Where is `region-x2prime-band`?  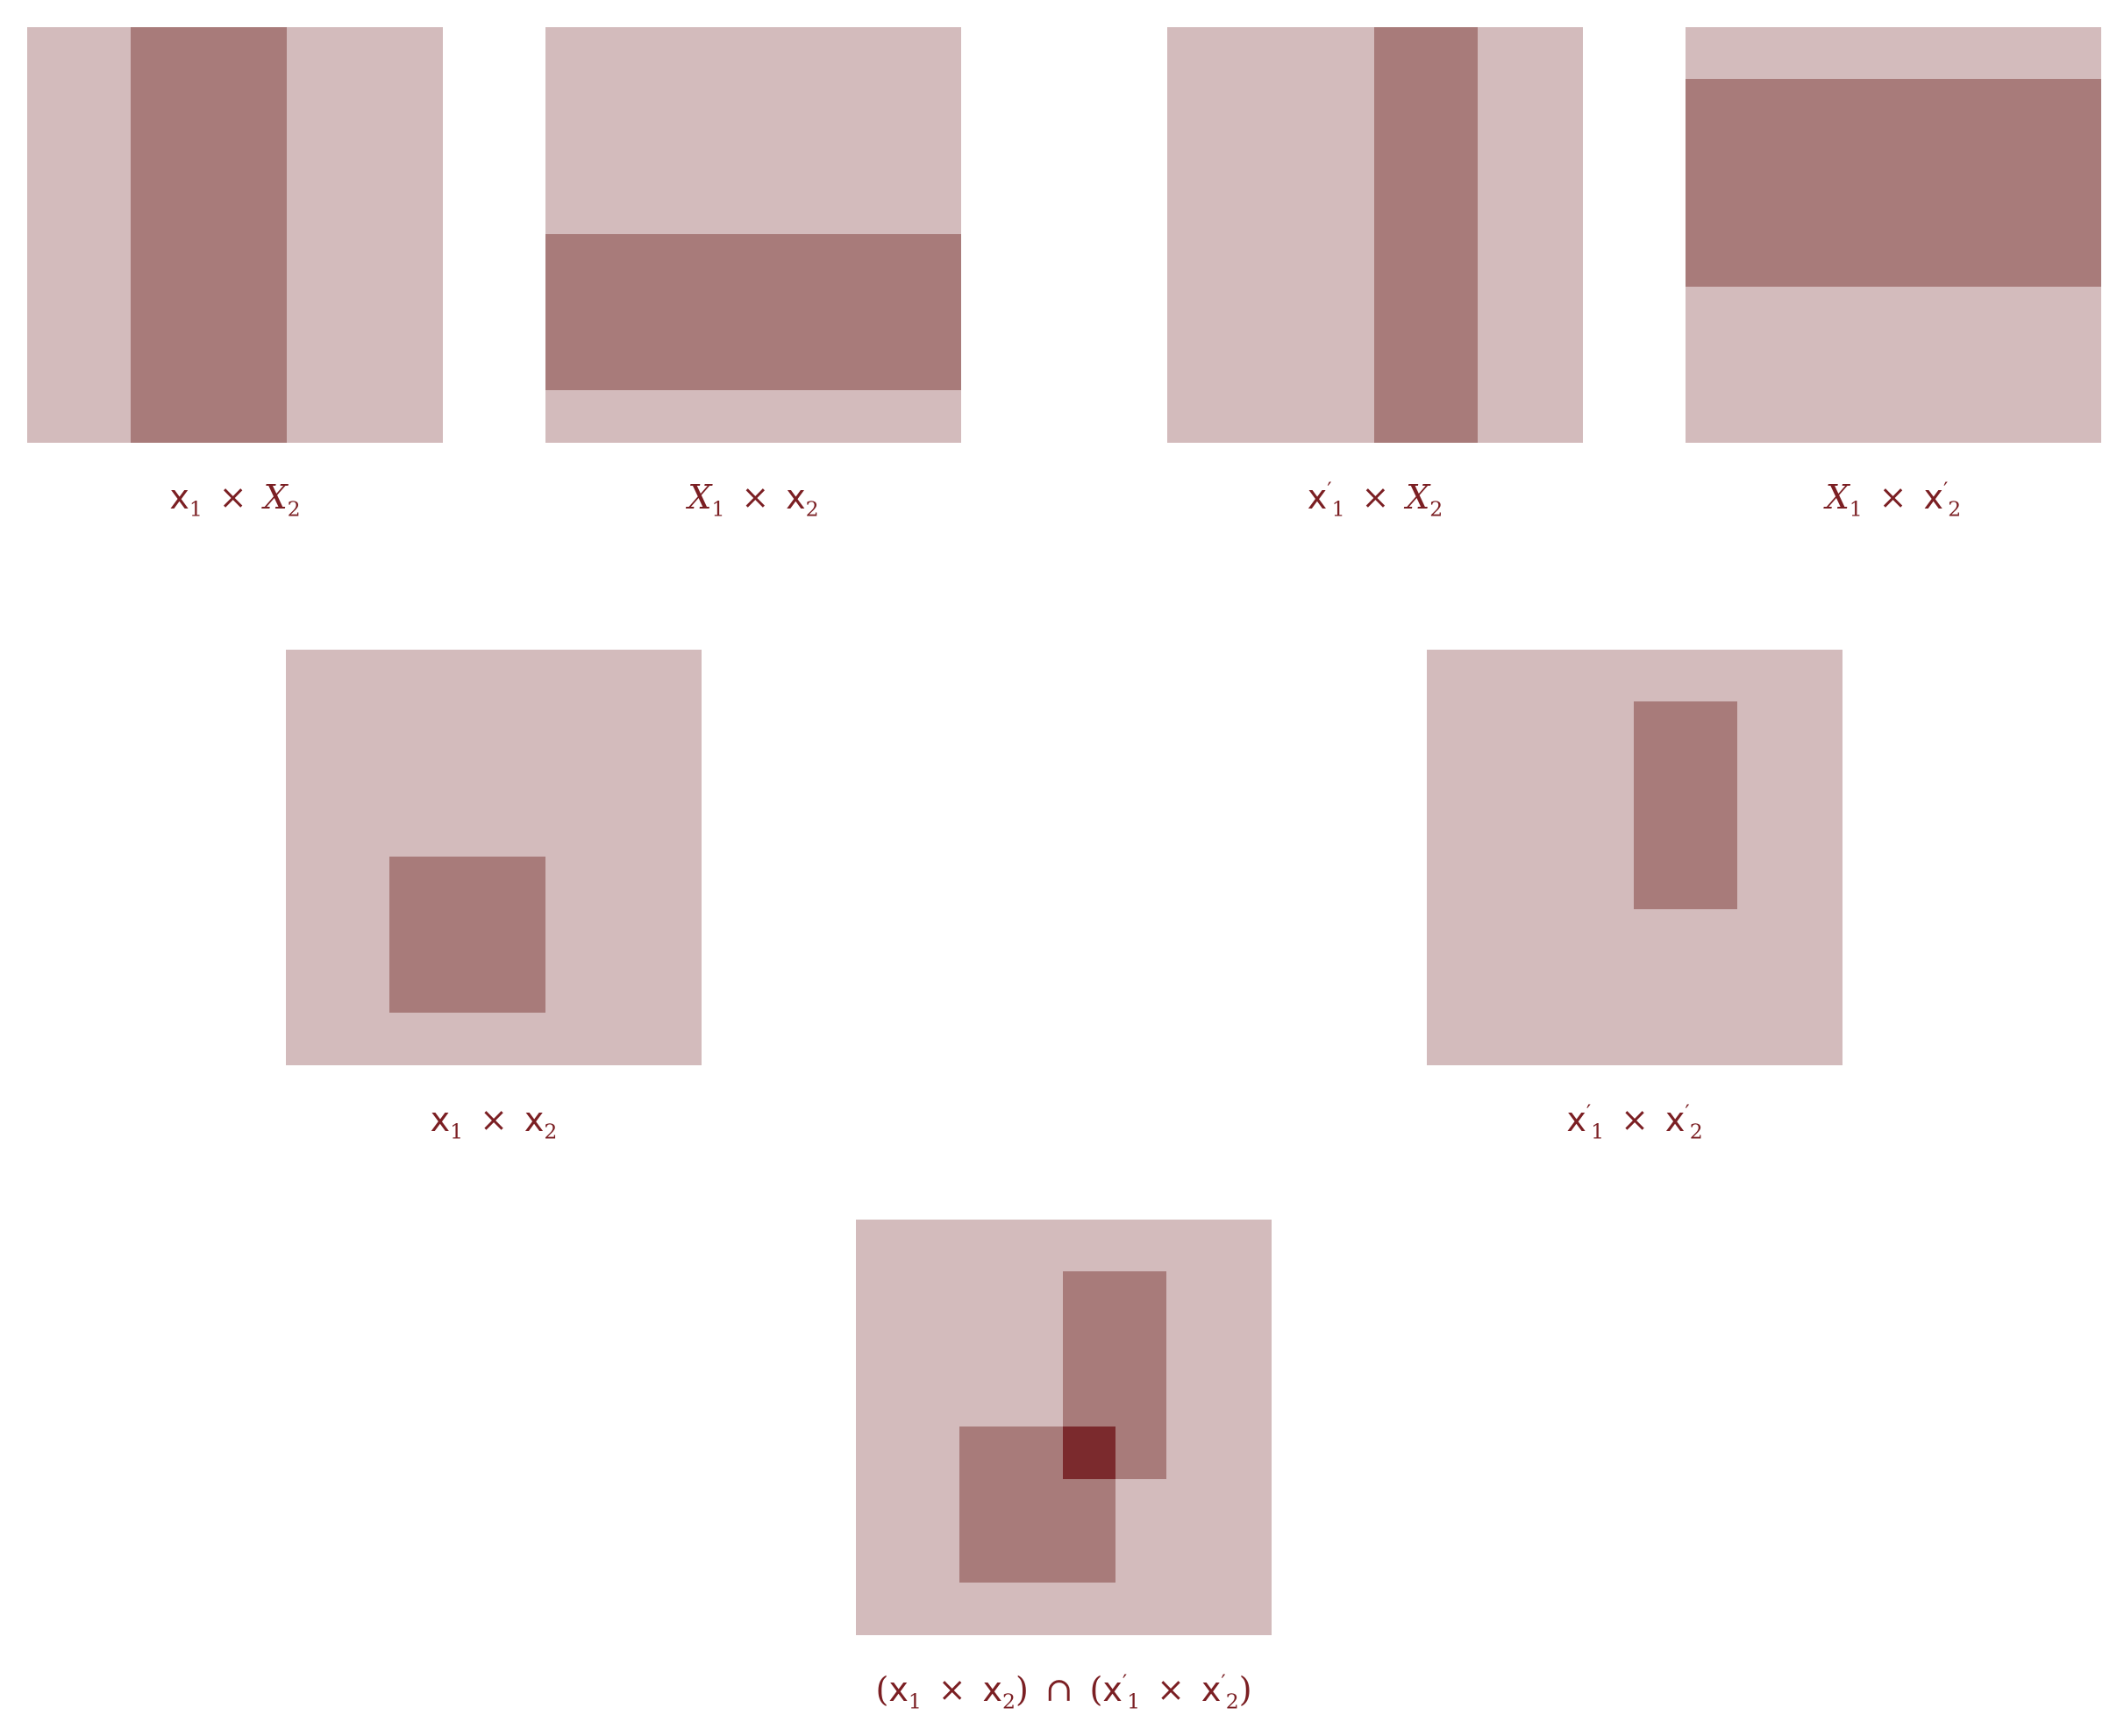
region-x2prime-band is located at coordinates (1893, 183).